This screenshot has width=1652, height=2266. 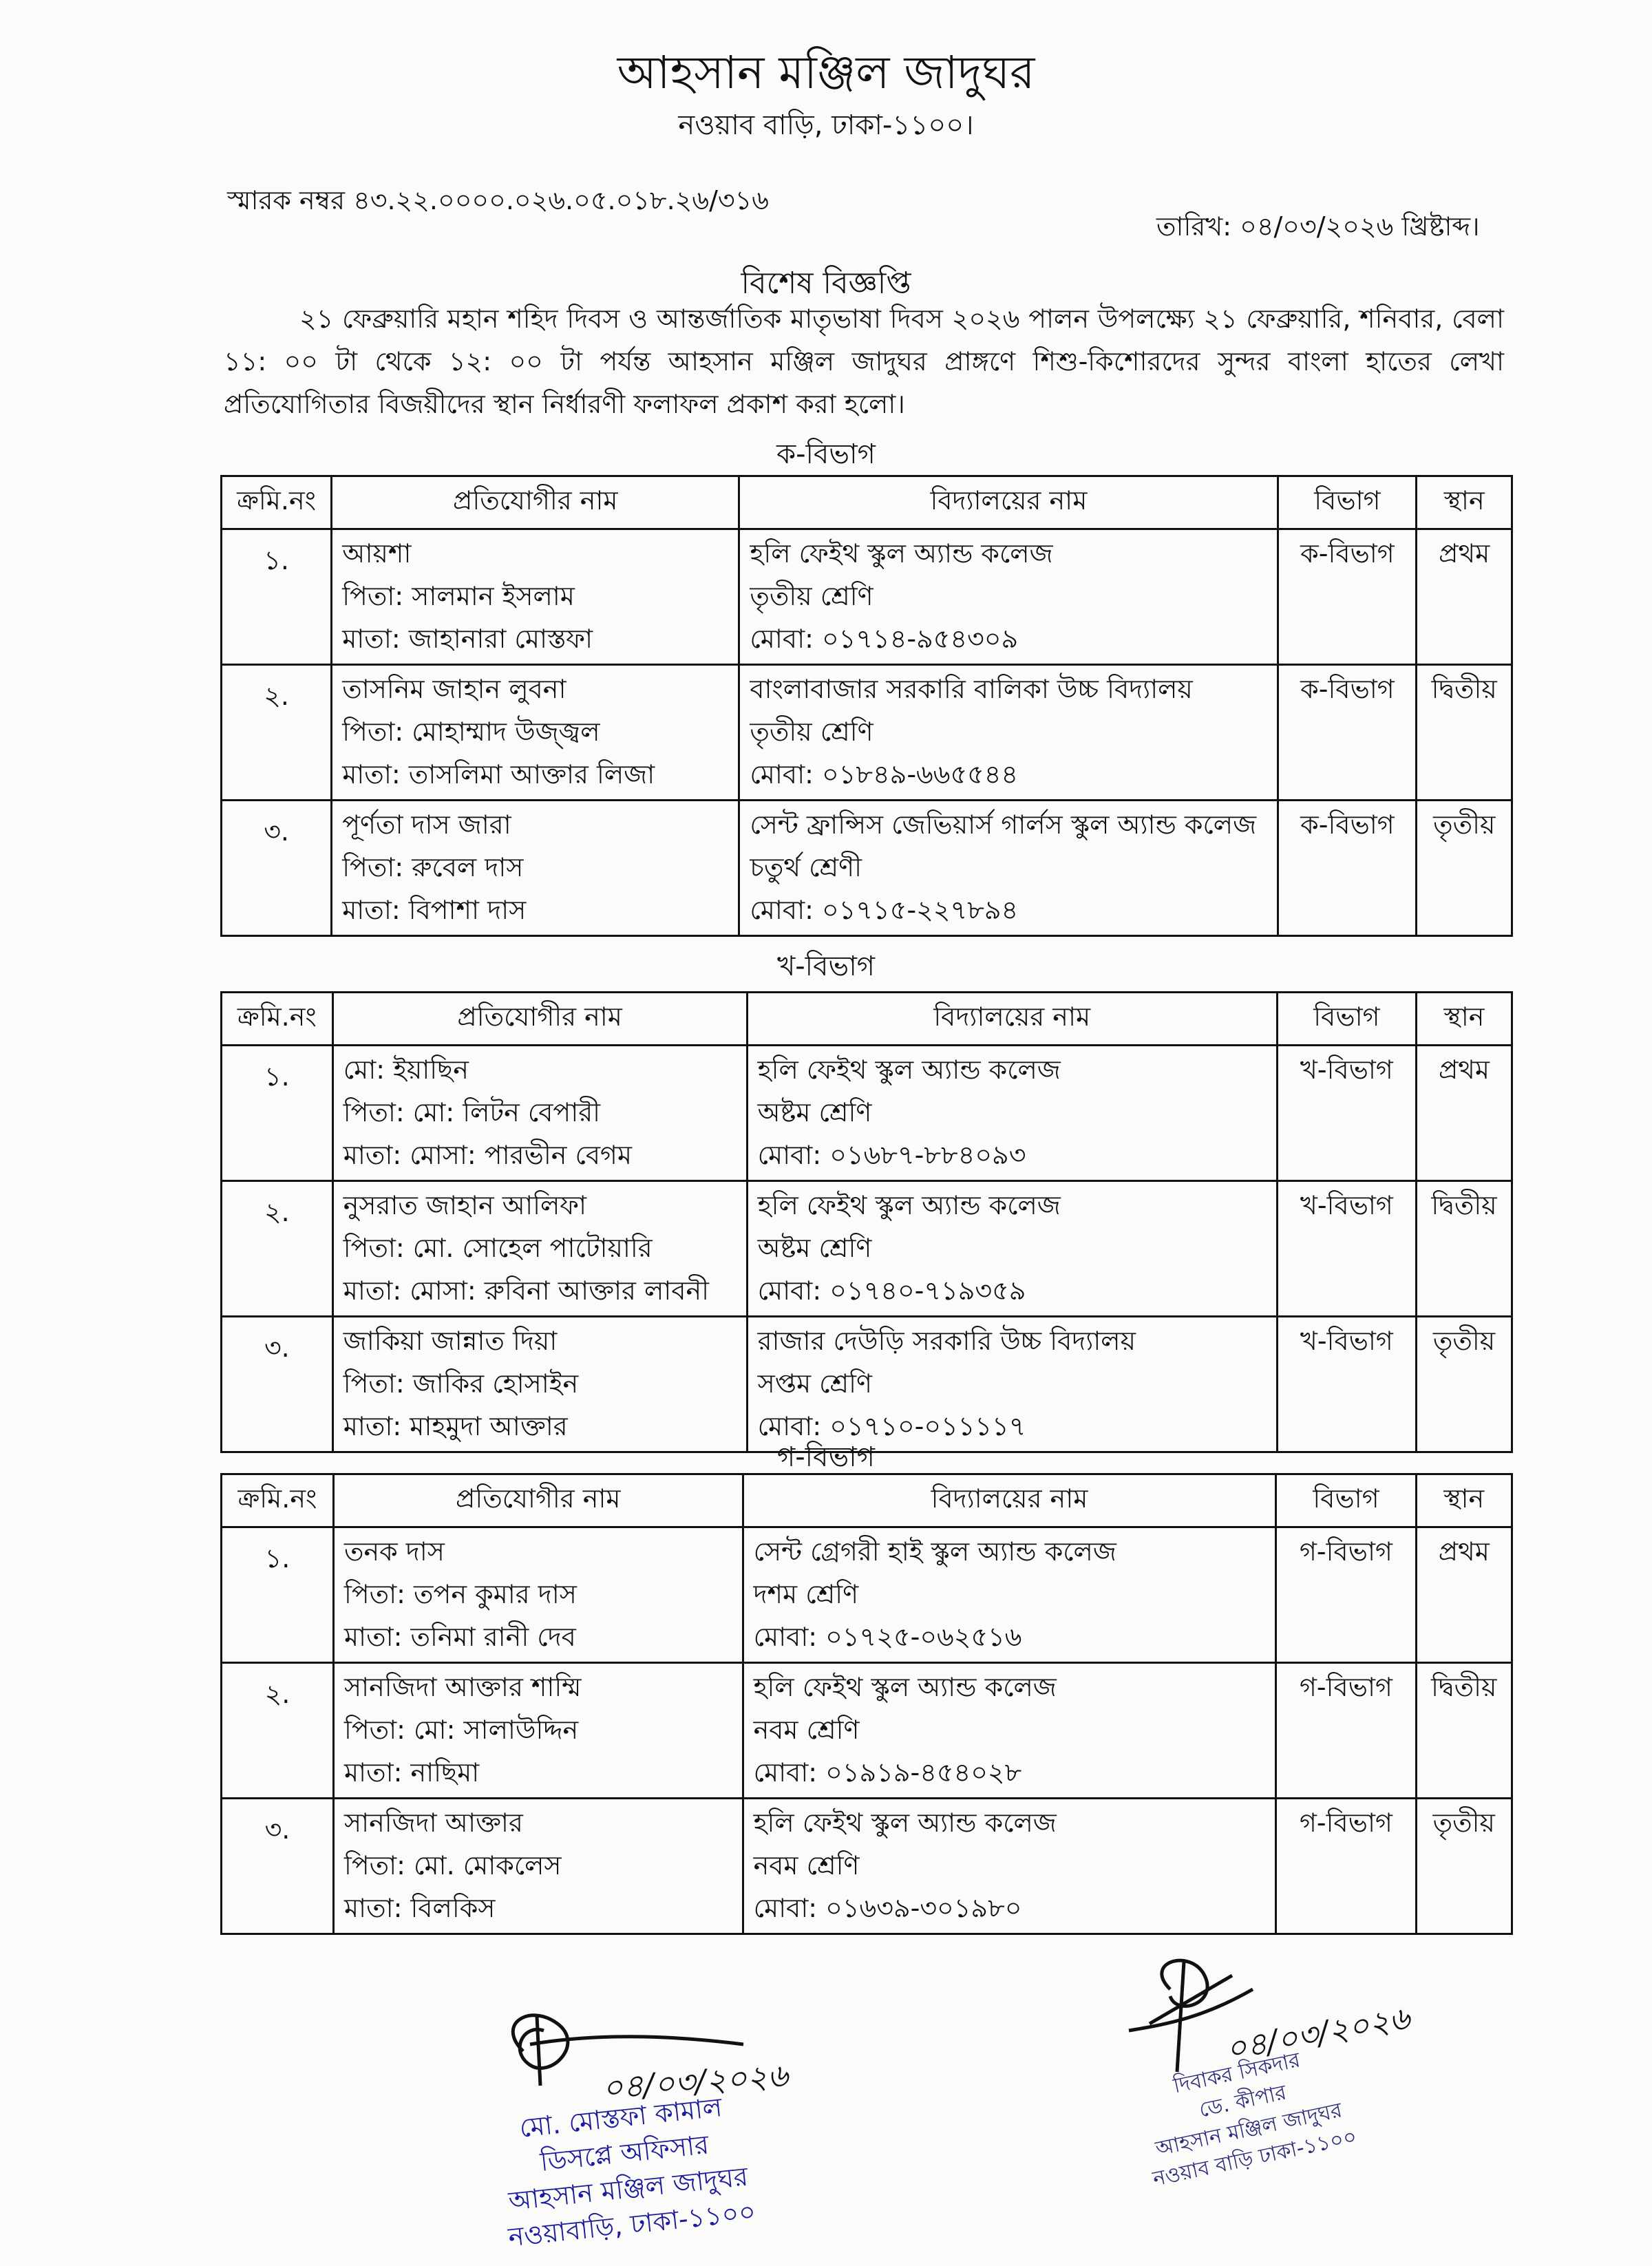 I want to click on mobile-text: মোবা: ০১৭১৫-২২৭৮৯৪, so click(x=885, y=910).